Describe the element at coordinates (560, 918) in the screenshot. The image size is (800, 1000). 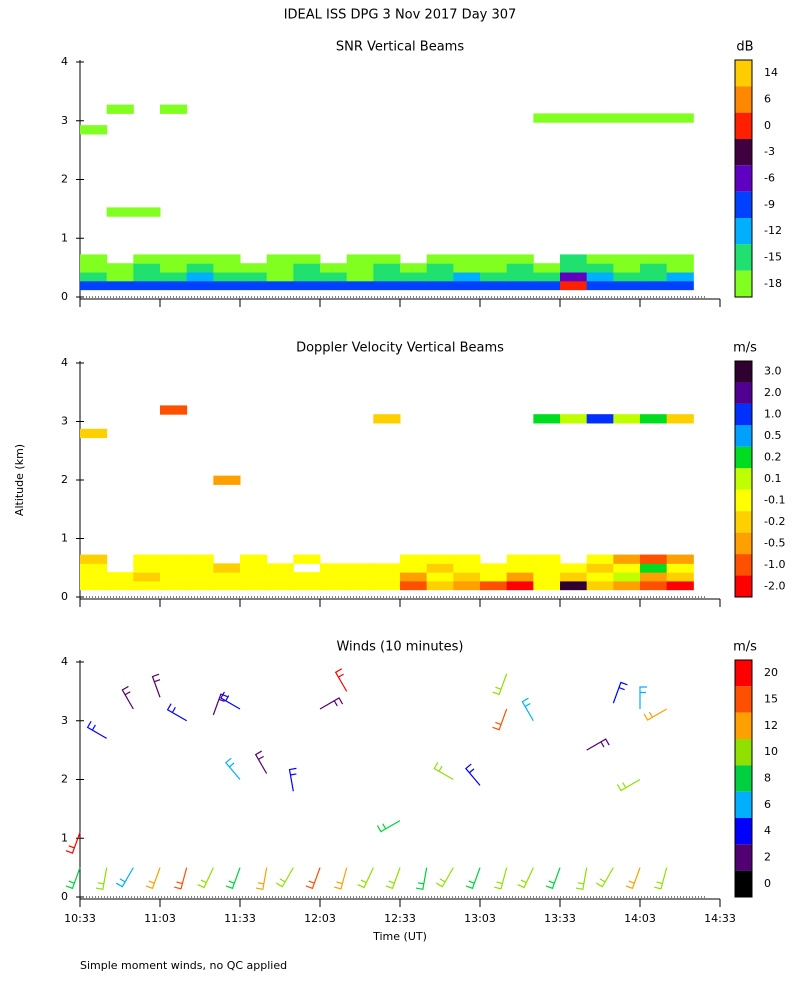
I see `x-tick-label: 13:33` at that location.